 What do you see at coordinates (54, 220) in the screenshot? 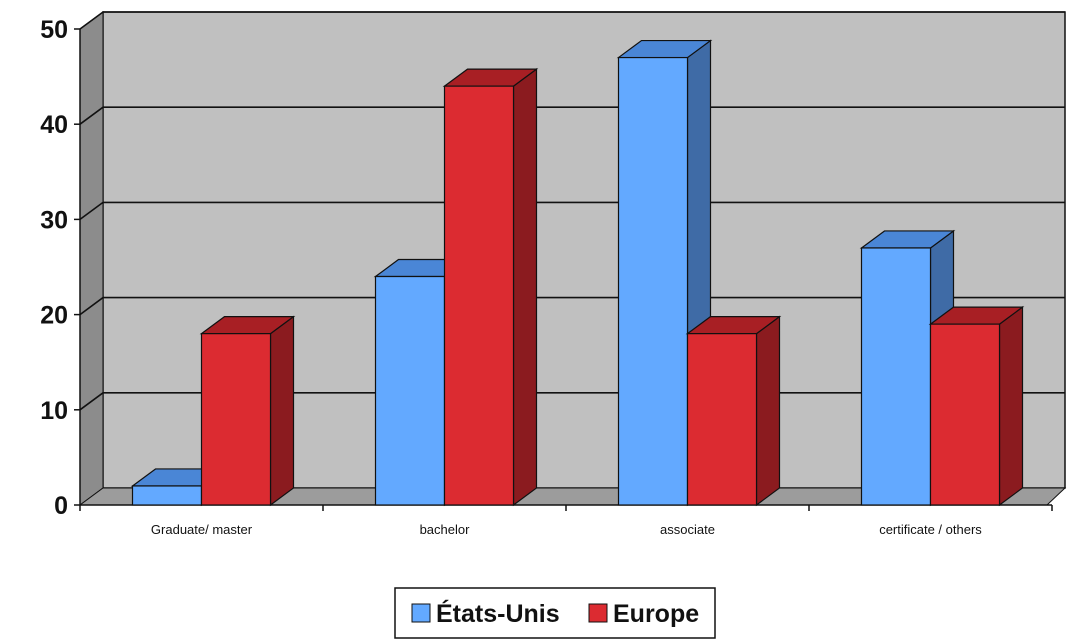
I see `y-tick-label: 30` at bounding box center [54, 220].